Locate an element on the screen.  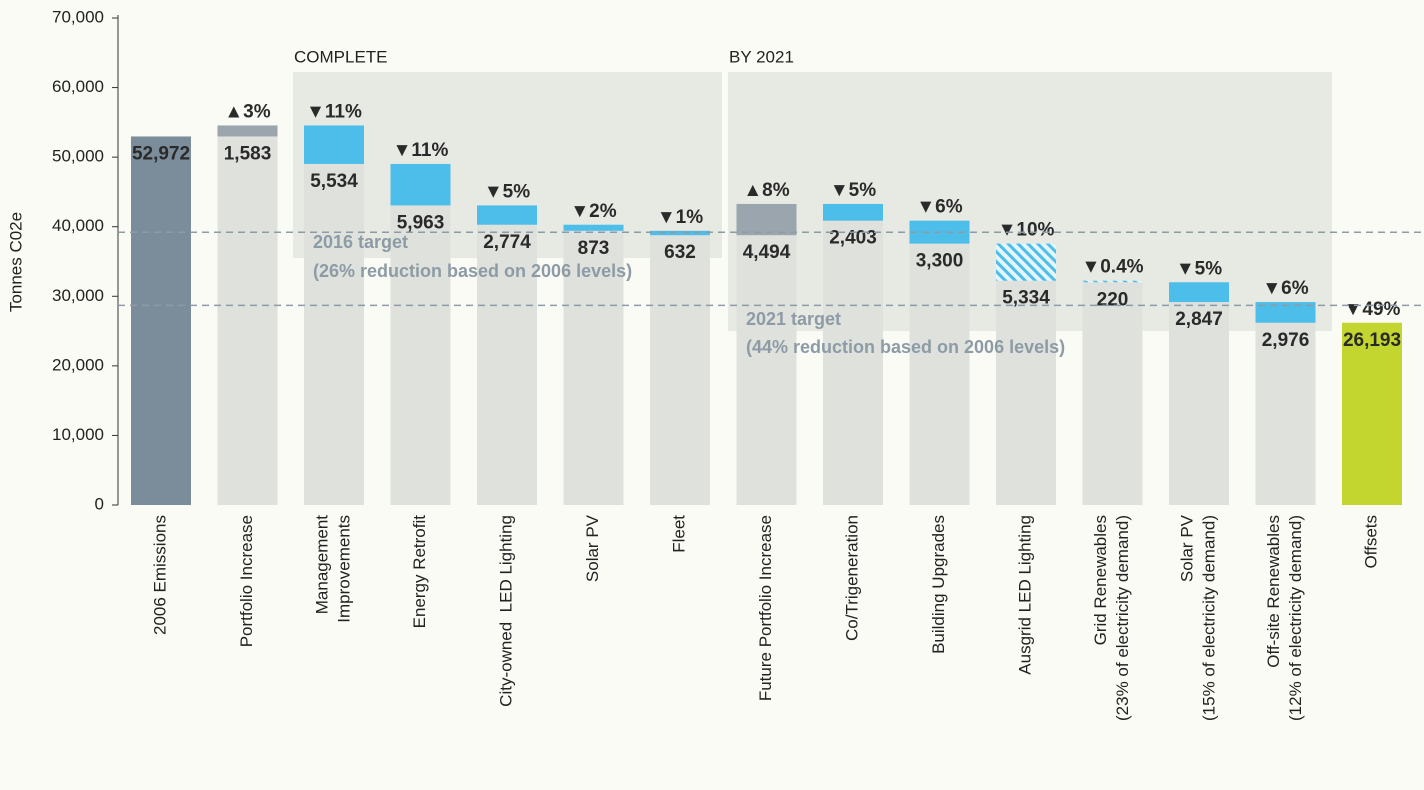
y-tick-label: 70,000 is located at coordinates (78, 16).